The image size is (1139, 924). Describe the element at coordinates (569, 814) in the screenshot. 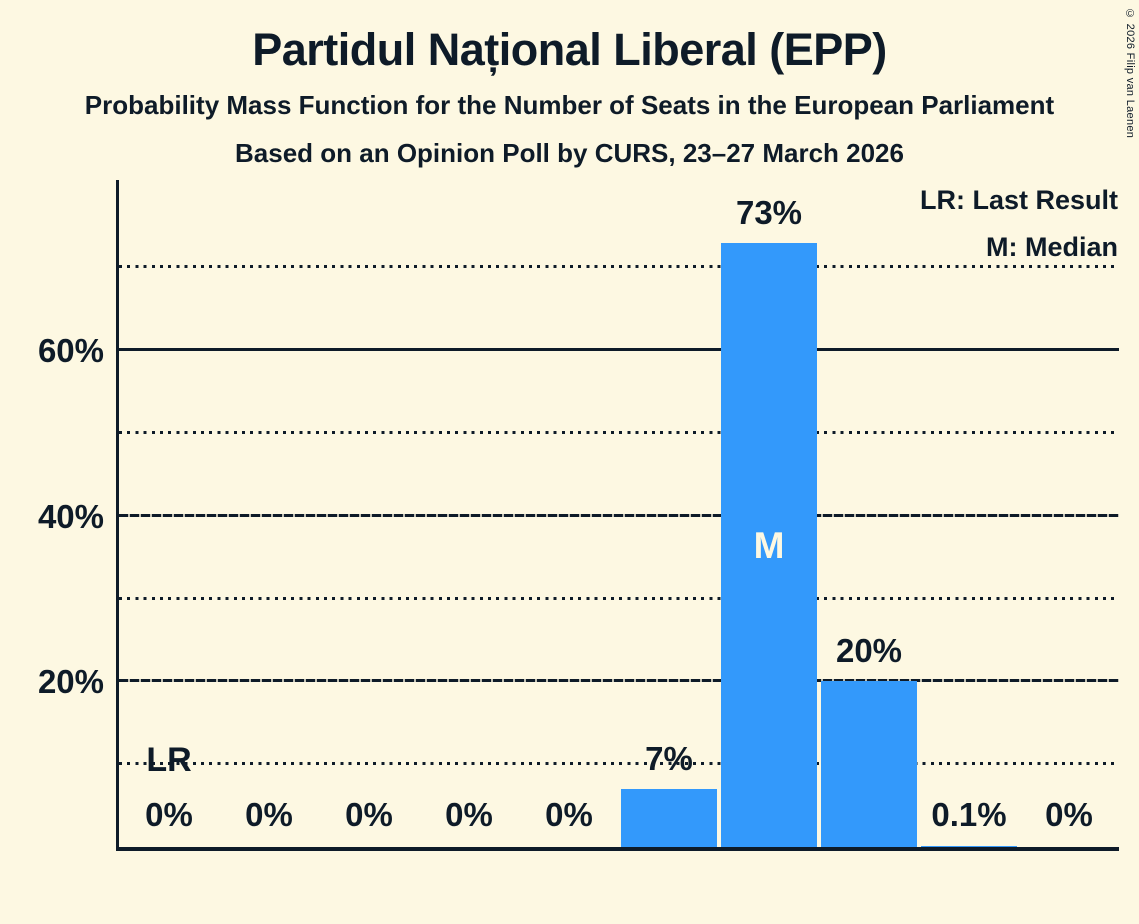

I see `value-label-seat-4: 0%` at that location.